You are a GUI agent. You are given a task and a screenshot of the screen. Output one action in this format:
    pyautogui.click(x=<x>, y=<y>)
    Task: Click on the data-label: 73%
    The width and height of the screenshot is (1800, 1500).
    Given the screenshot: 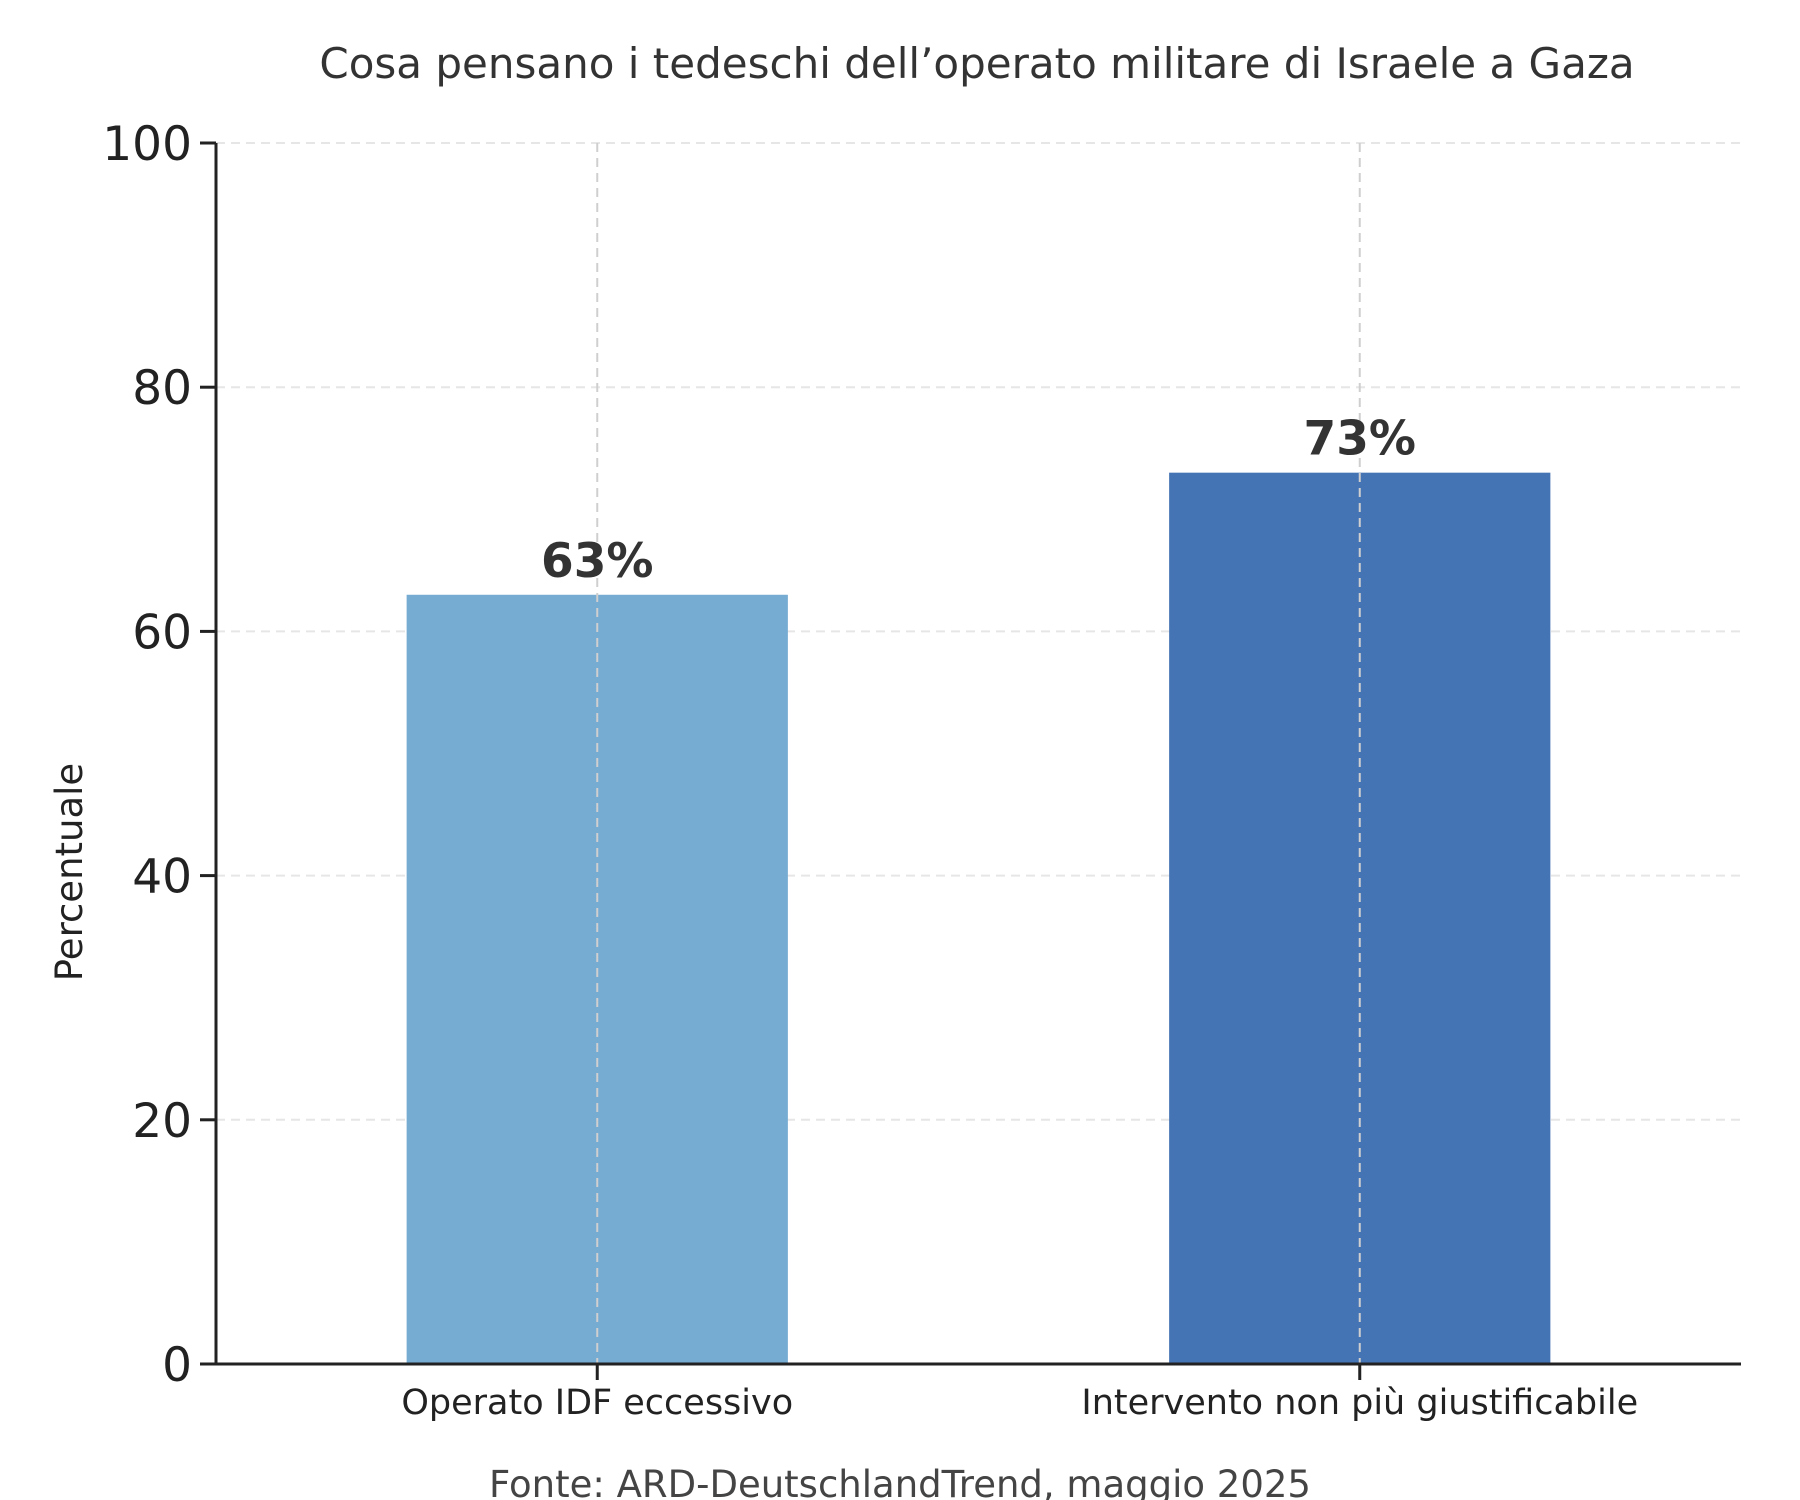 What is the action you would take?
    pyautogui.click(x=1360, y=439)
    